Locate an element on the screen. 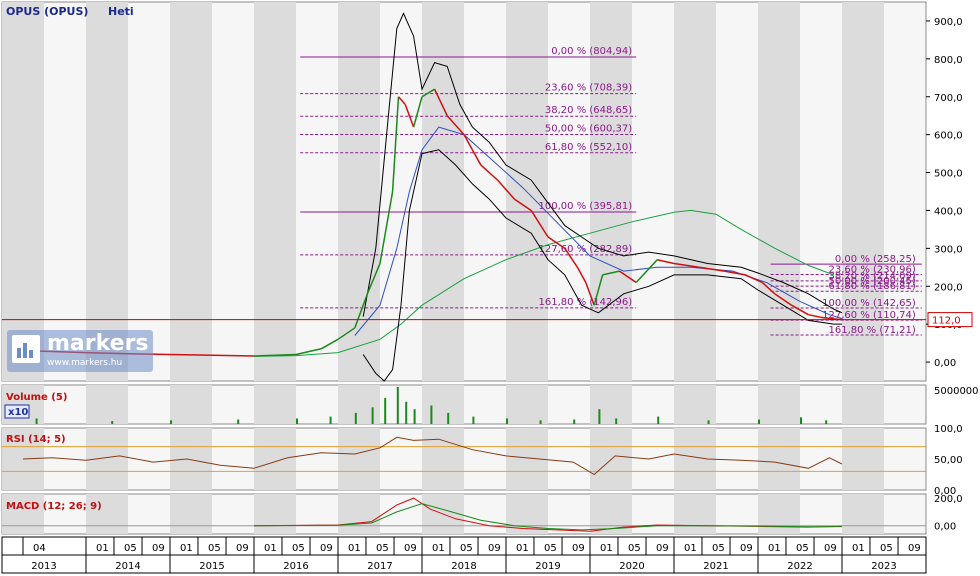 This screenshot has height=576, width=980. price-axis-label: 500,0 is located at coordinates (948, 174).